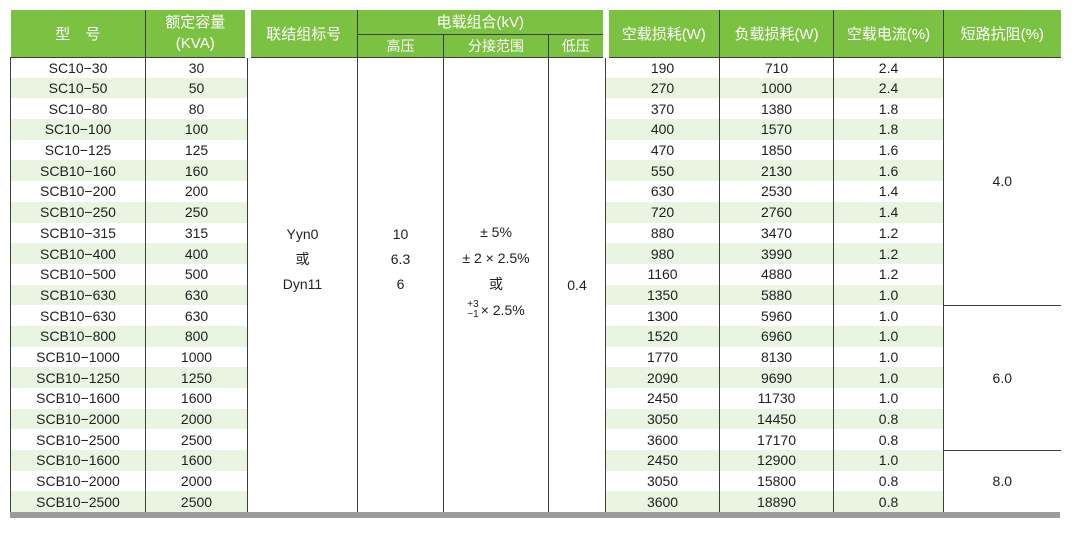  Describe the element at coordinates (663, 274) in the screenshot. I see `no-load-loss-cell: 1160` at that location.